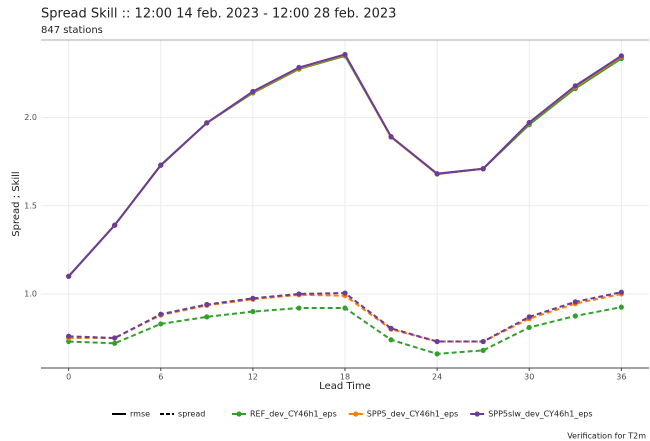 The image size is (650, 441). Describe the element at coordinates (140, 414) in the screenshot. I see `legend-label: rmse` at that location.